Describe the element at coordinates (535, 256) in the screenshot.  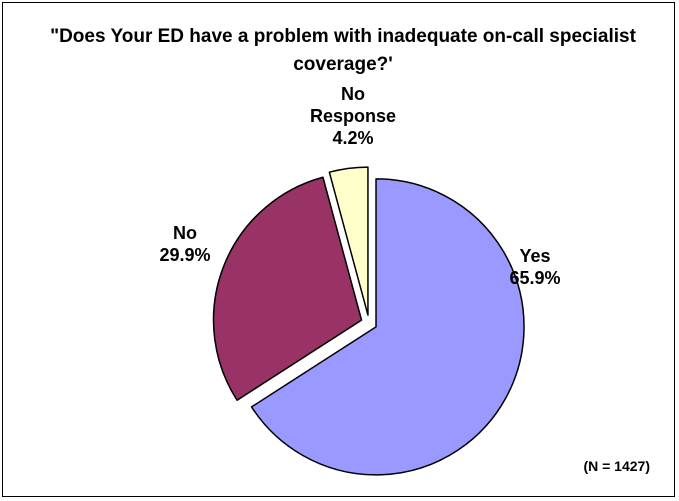
I see `slice-name-yes: Yes` at that location.